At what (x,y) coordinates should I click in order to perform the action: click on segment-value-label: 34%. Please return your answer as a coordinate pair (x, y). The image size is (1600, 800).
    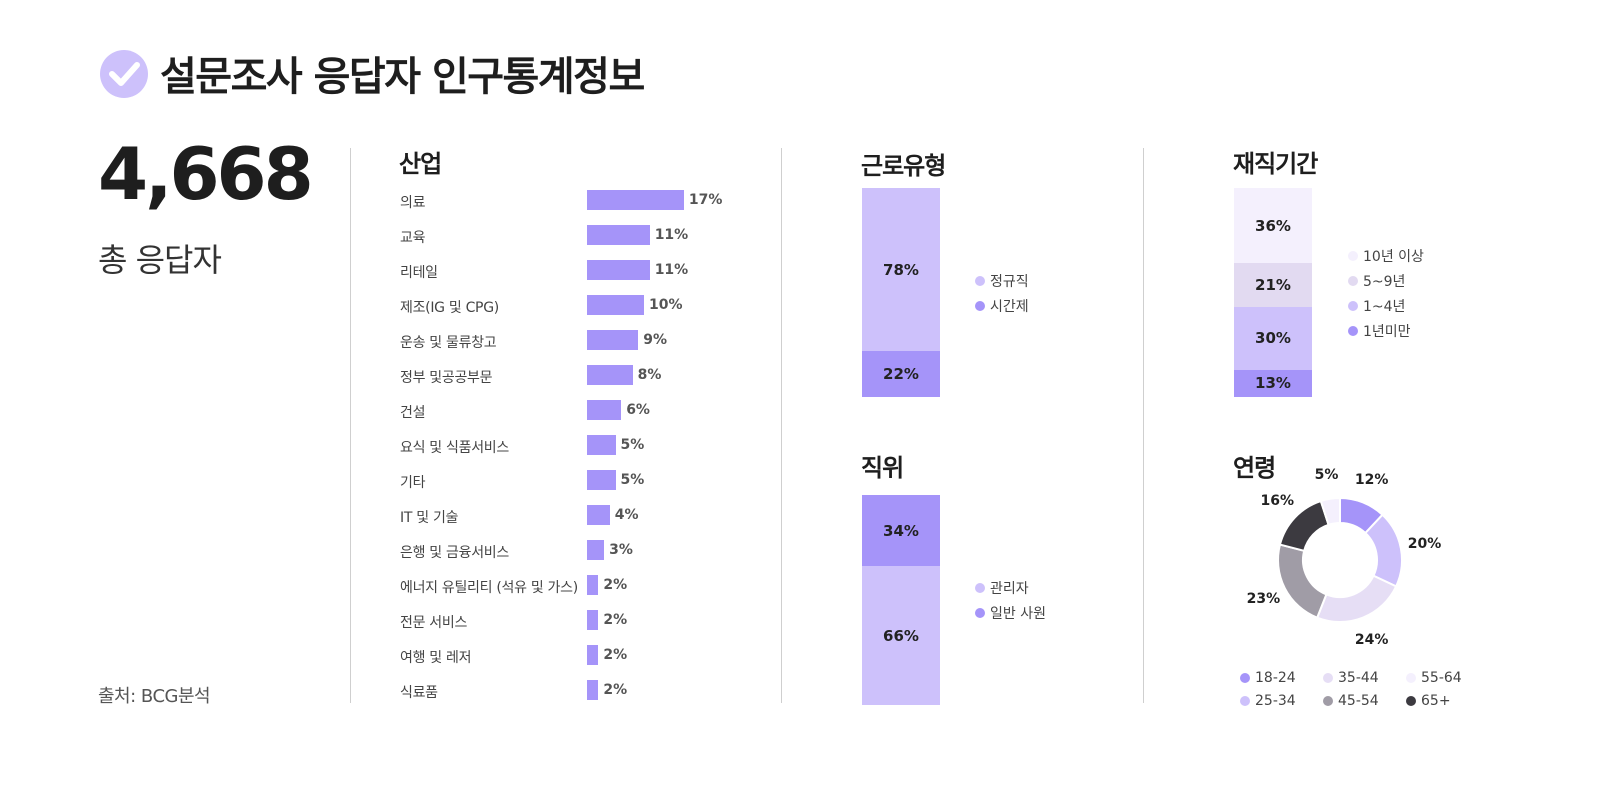
    Looking at the image, I should click on (901, 530).